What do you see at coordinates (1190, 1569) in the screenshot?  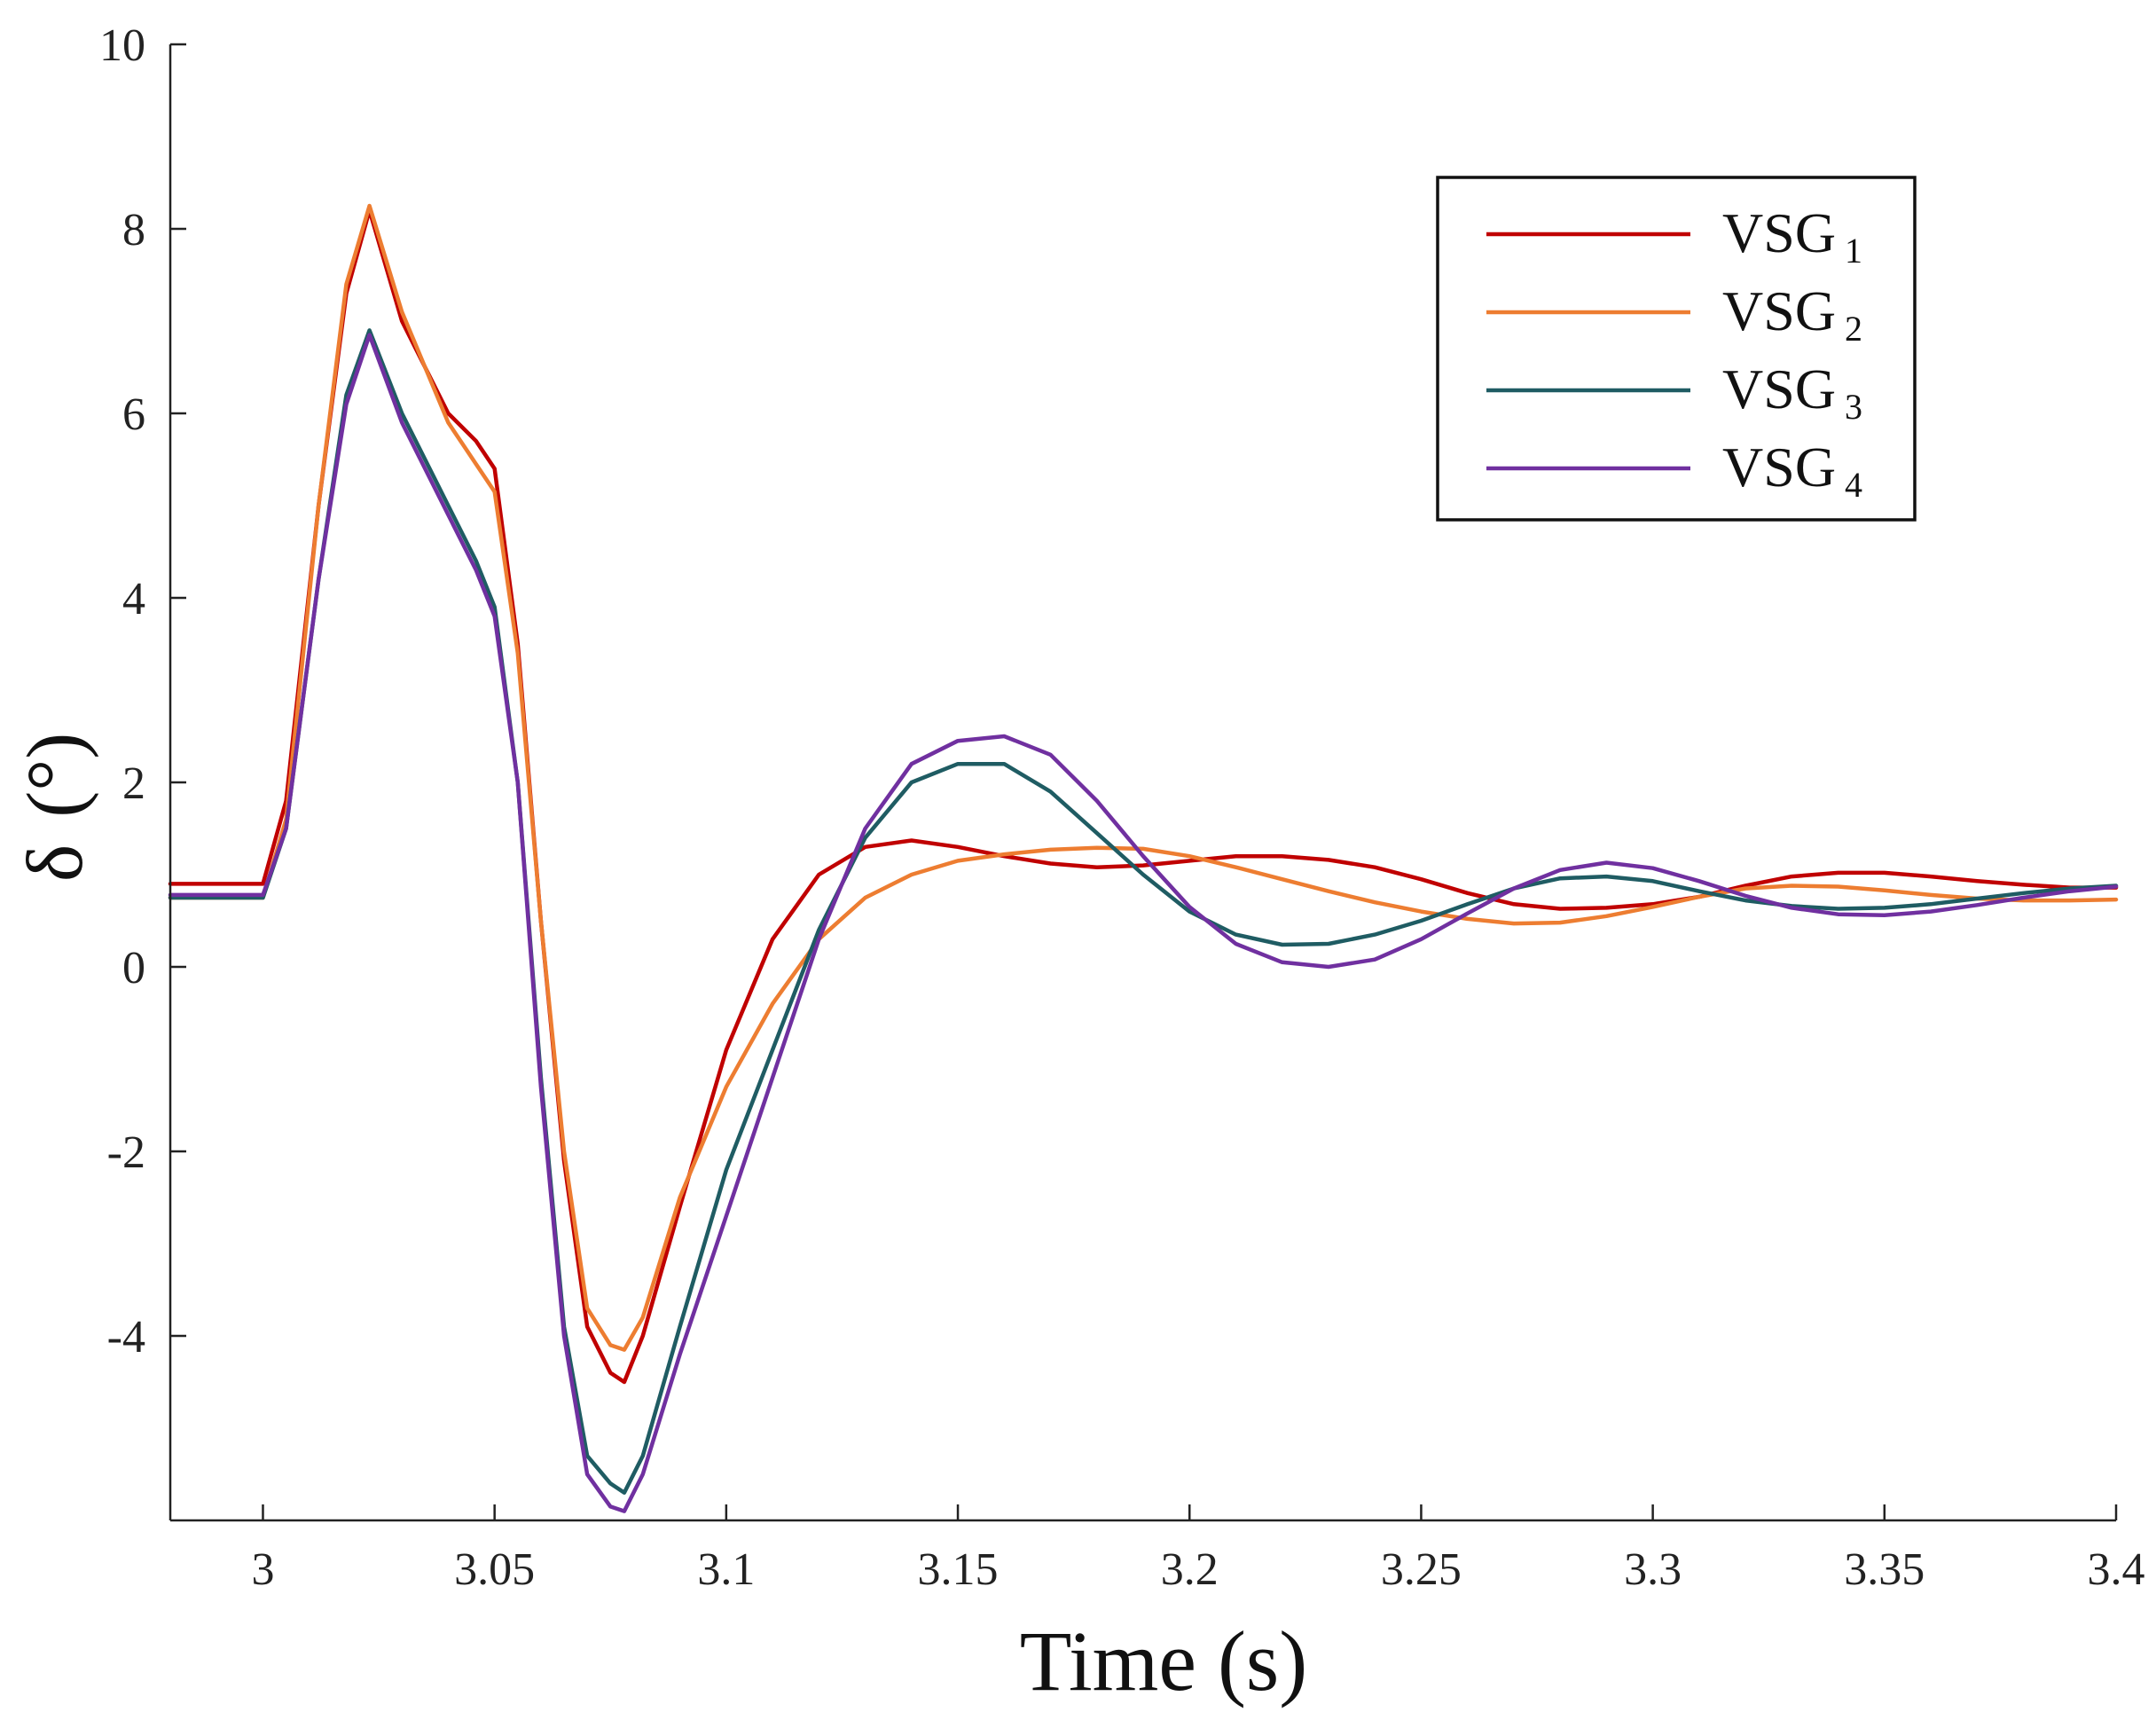 I see `x-tick-label: 3.2` at bounding box center [1190, 1569].